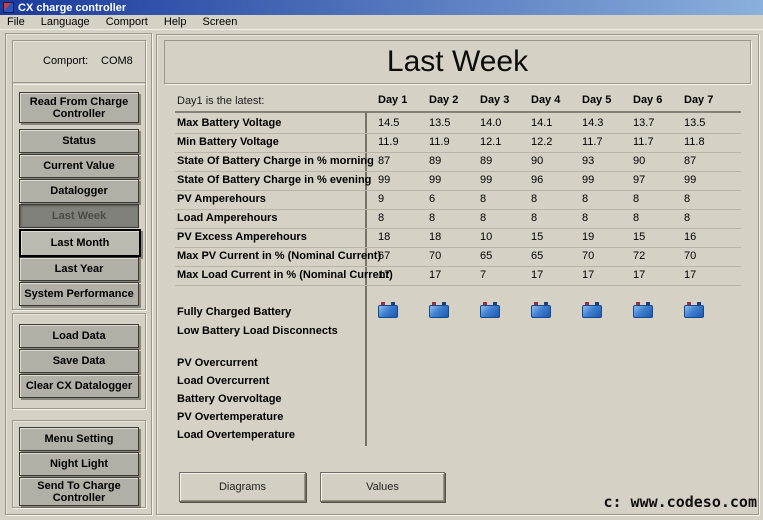  I want to click on system-performance-button: System Performance, so click(79, 294).